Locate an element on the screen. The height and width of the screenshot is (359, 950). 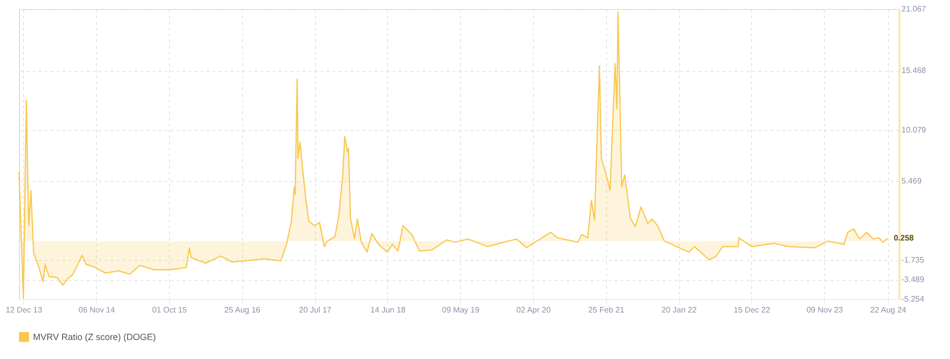
y-tick-label: -3.489 is located at coordinates (913, 279).